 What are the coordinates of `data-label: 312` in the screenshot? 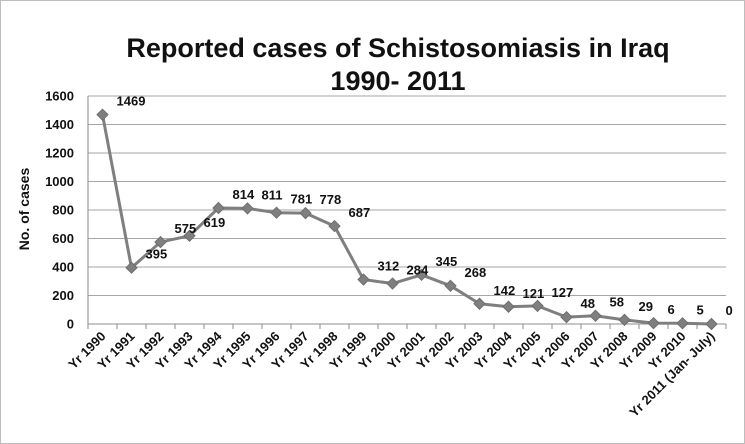 It's located at (389, 266).